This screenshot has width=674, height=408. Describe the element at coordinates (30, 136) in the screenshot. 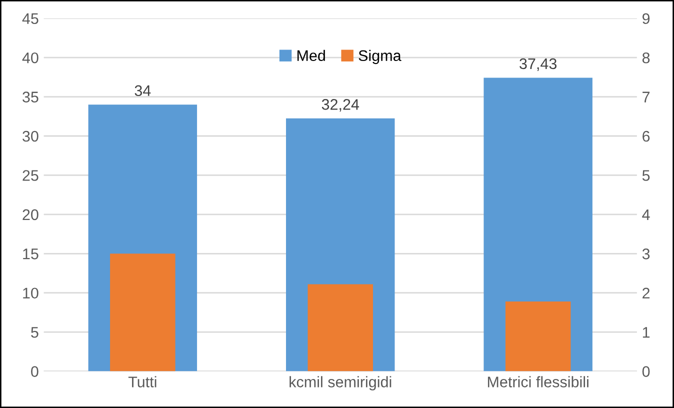

I see `y-tick-label: 30` at that location.